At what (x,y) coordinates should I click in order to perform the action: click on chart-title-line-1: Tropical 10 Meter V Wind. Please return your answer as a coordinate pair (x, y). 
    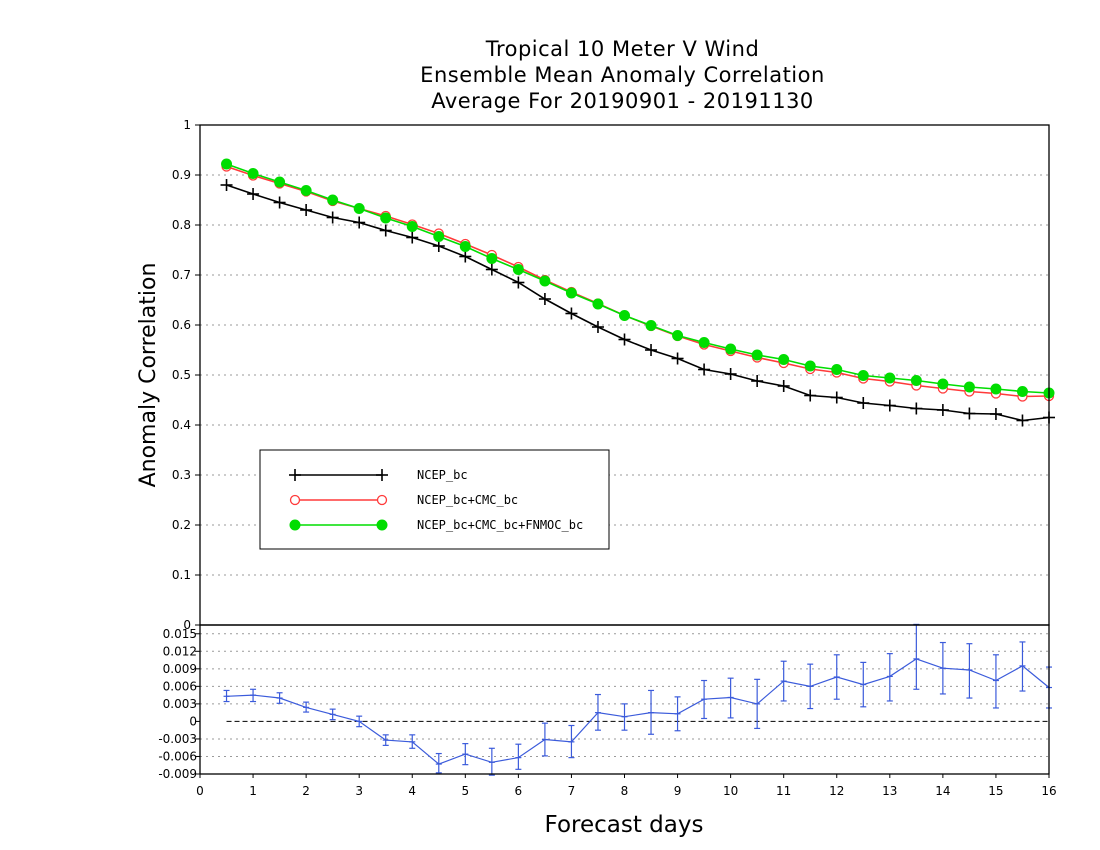
    Looking at the image, I should click on (622, 49).